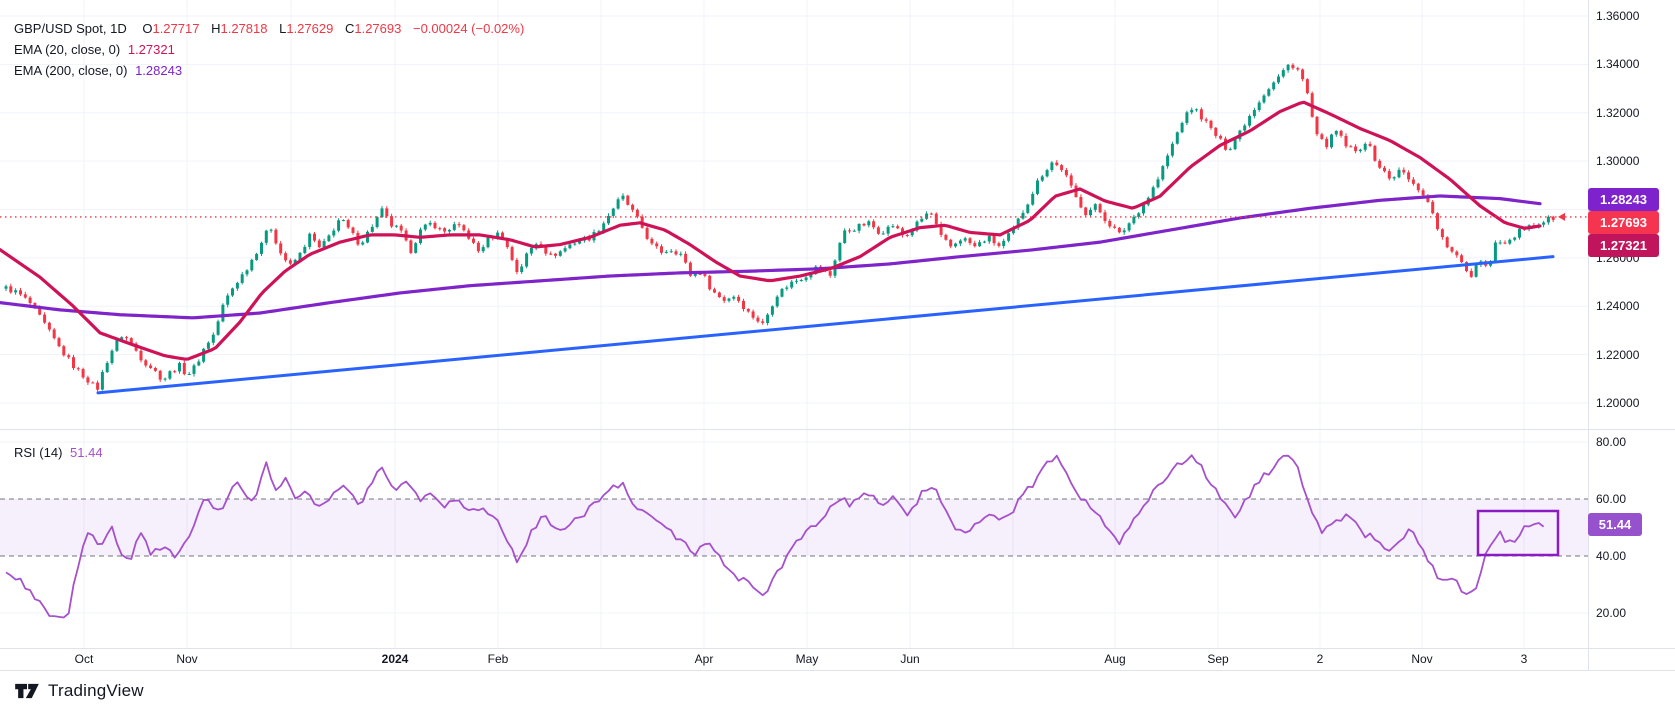  Describe the element at coordinates (1618, 16) in the screenshot. I see `price-tick-label: 1.36000` at that location.